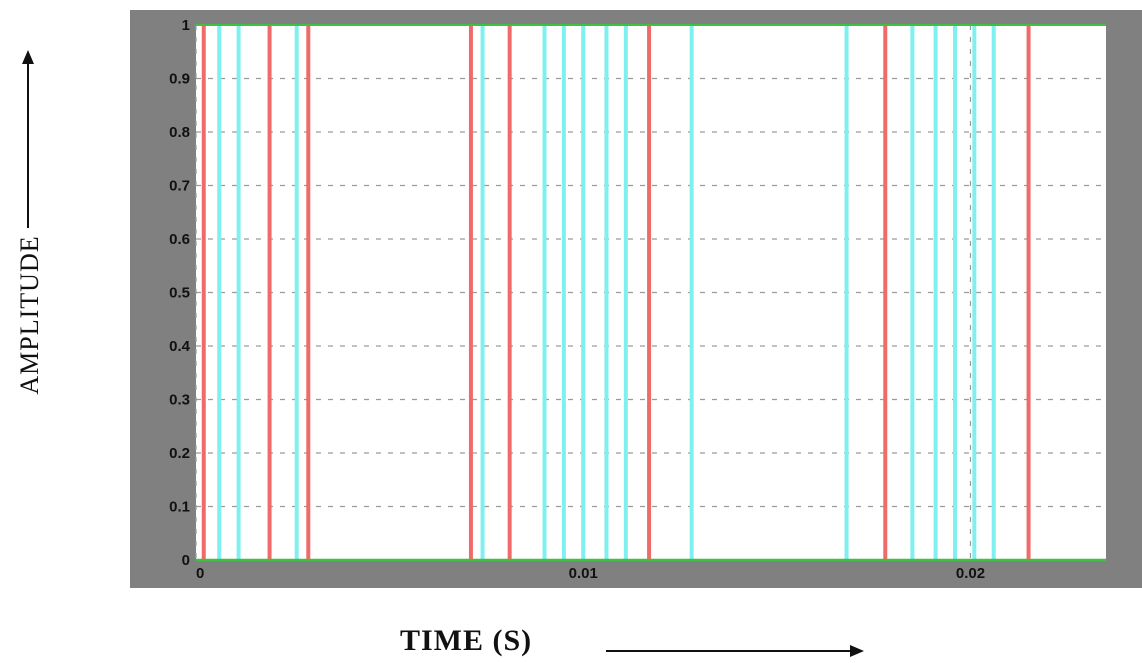 The image size is (1142, 663). I want to click on y-tick-label: 1, so click(186, 25).